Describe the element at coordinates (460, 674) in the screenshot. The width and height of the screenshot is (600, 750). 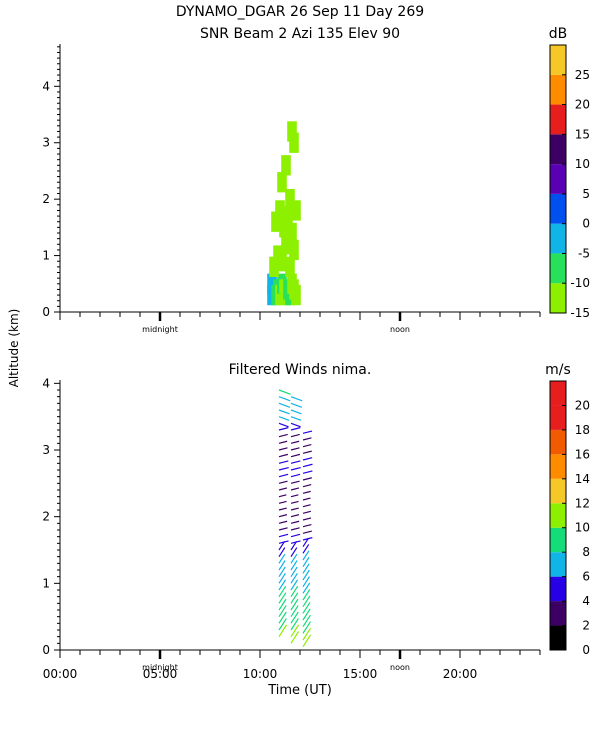
I see `time-tick-label: 20:00` at that location.